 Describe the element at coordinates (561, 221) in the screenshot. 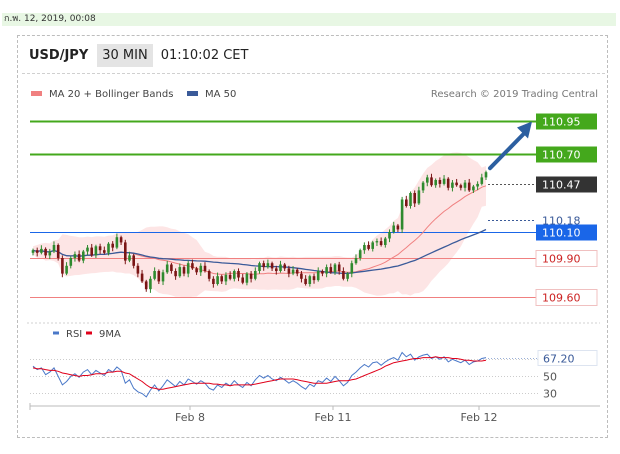

I see `level-110-18-label: 110.18` at that location.